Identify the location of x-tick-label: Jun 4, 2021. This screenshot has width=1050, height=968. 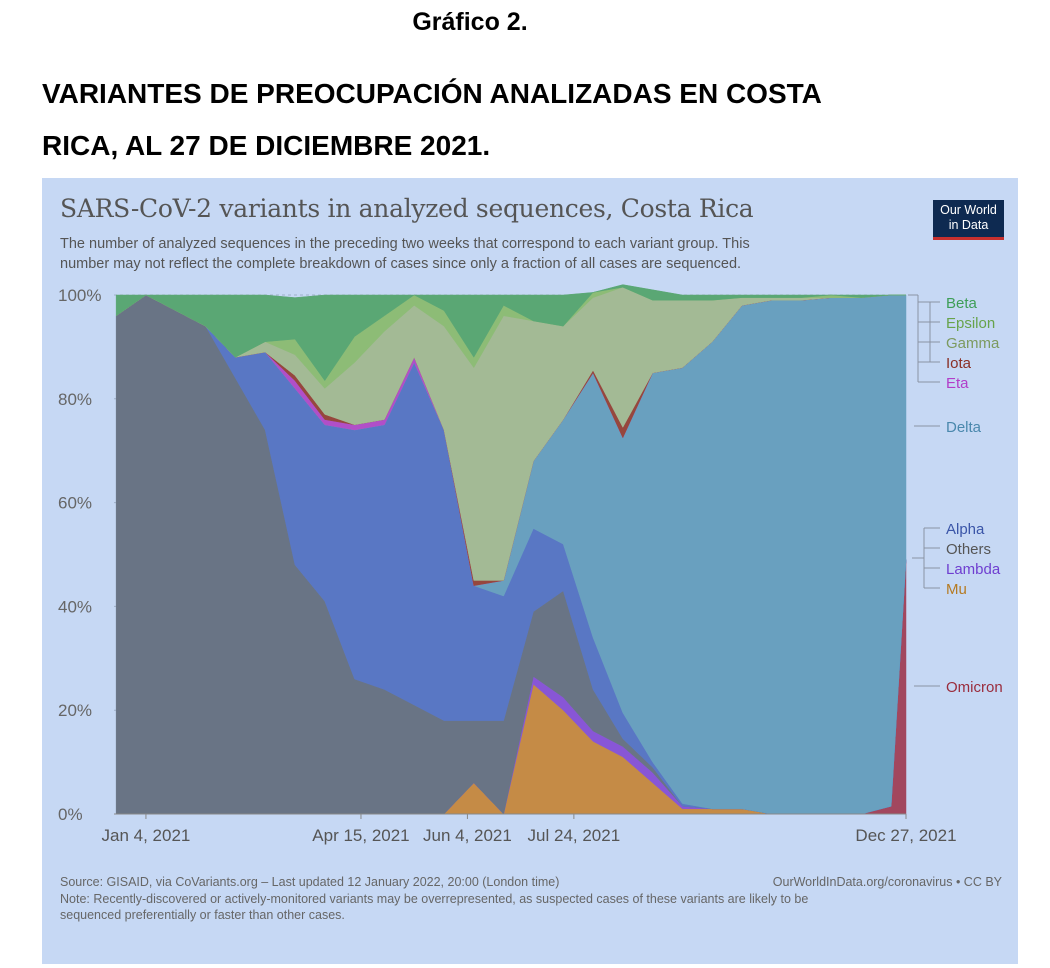
(467, 835).